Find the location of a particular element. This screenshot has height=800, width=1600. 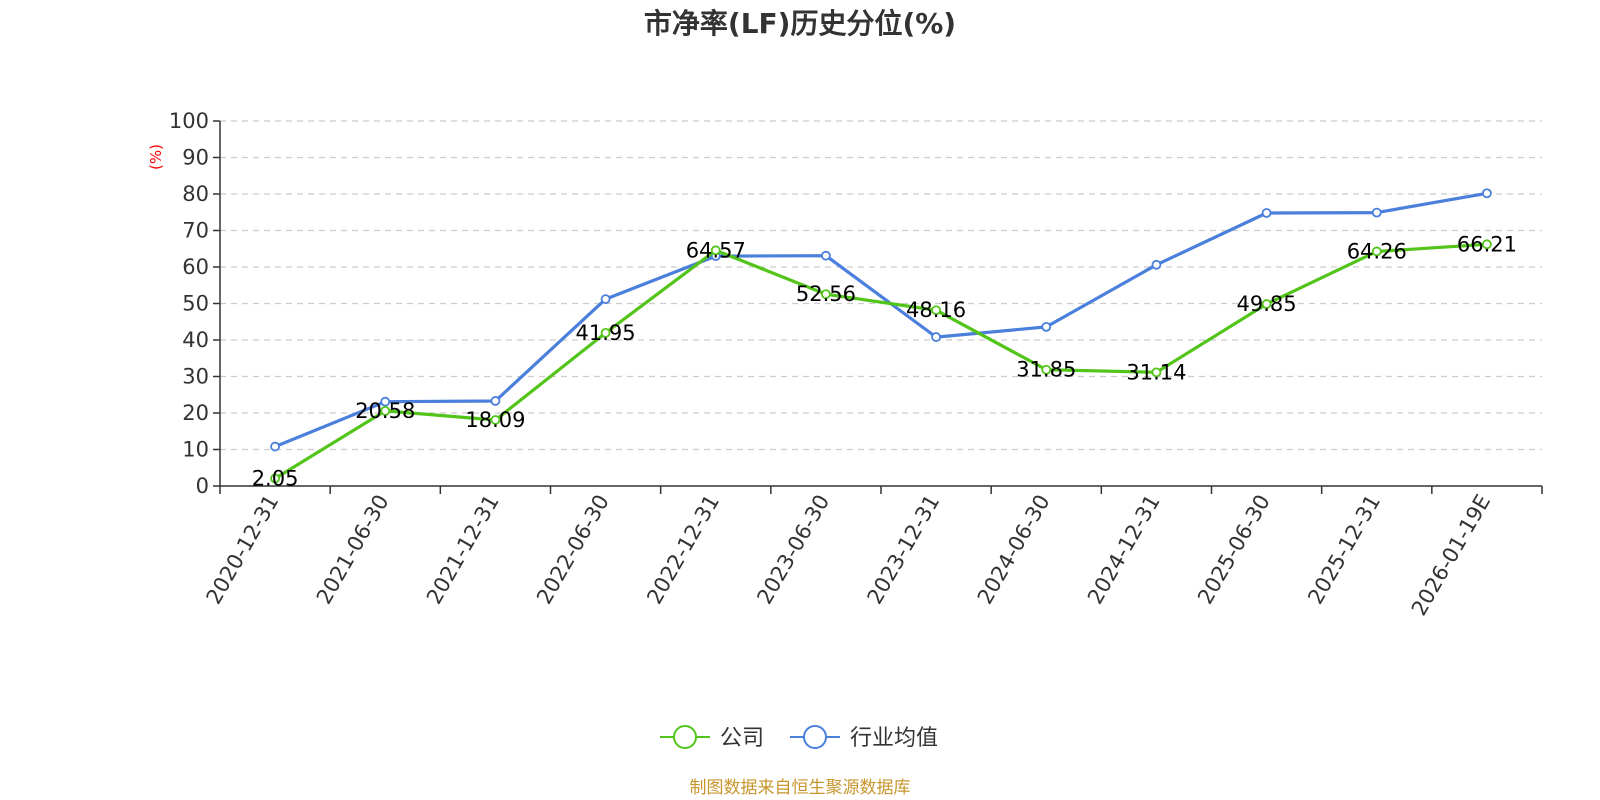

y-tick-label: 10 is located at coordinates (195, 450).